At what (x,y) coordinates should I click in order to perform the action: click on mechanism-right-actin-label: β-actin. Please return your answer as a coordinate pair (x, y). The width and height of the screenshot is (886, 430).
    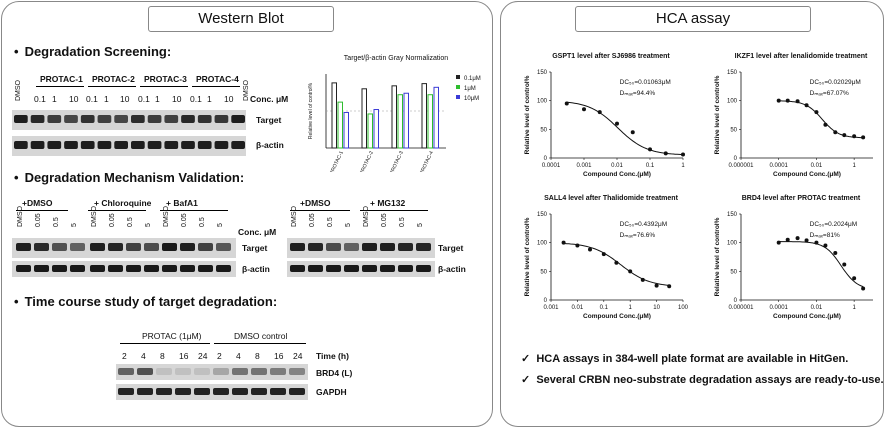
    Looking at the image, I should click on (452, 269).